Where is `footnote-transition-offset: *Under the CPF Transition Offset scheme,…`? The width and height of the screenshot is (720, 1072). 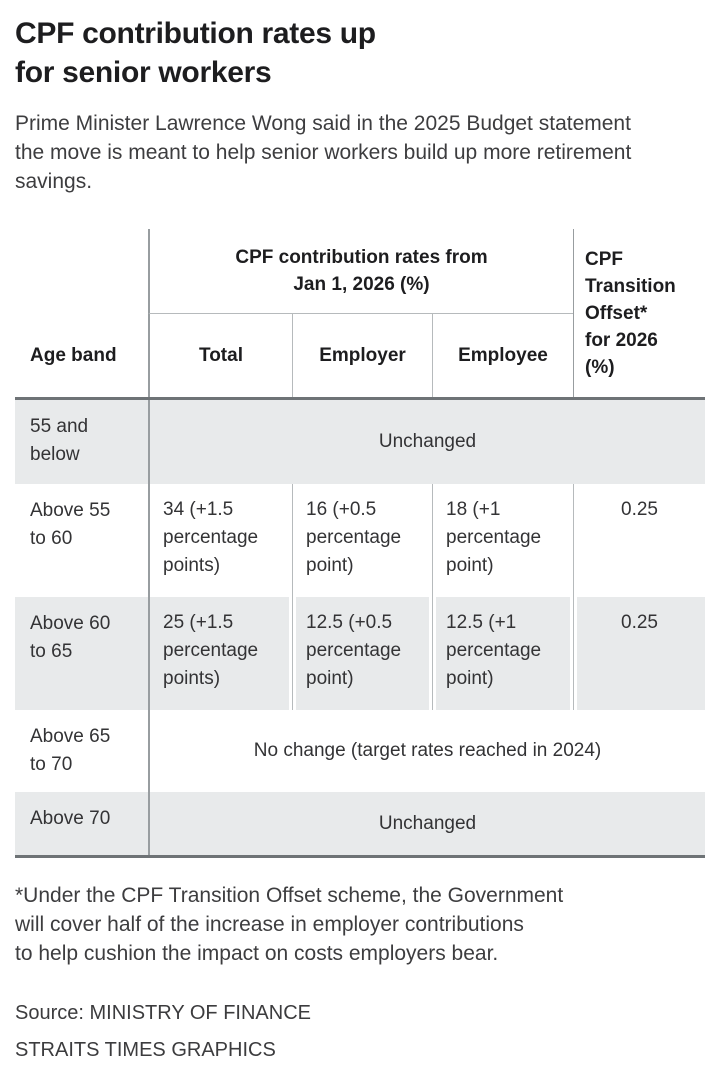
footnote-transition-offset: *Under the CPF Transition Offset scheme,… is located at coordinates (289, 924).